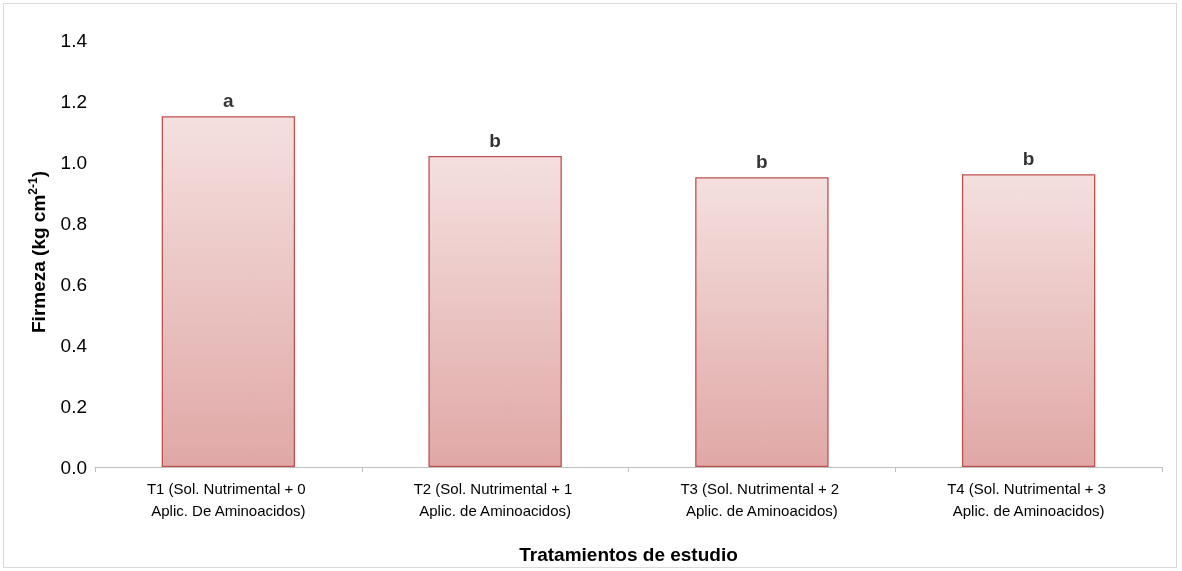  What do you see at coordinates (73, 284) in the screenshot?
I see `y-tick-label: 0.6` at bounding box center [73, 284].